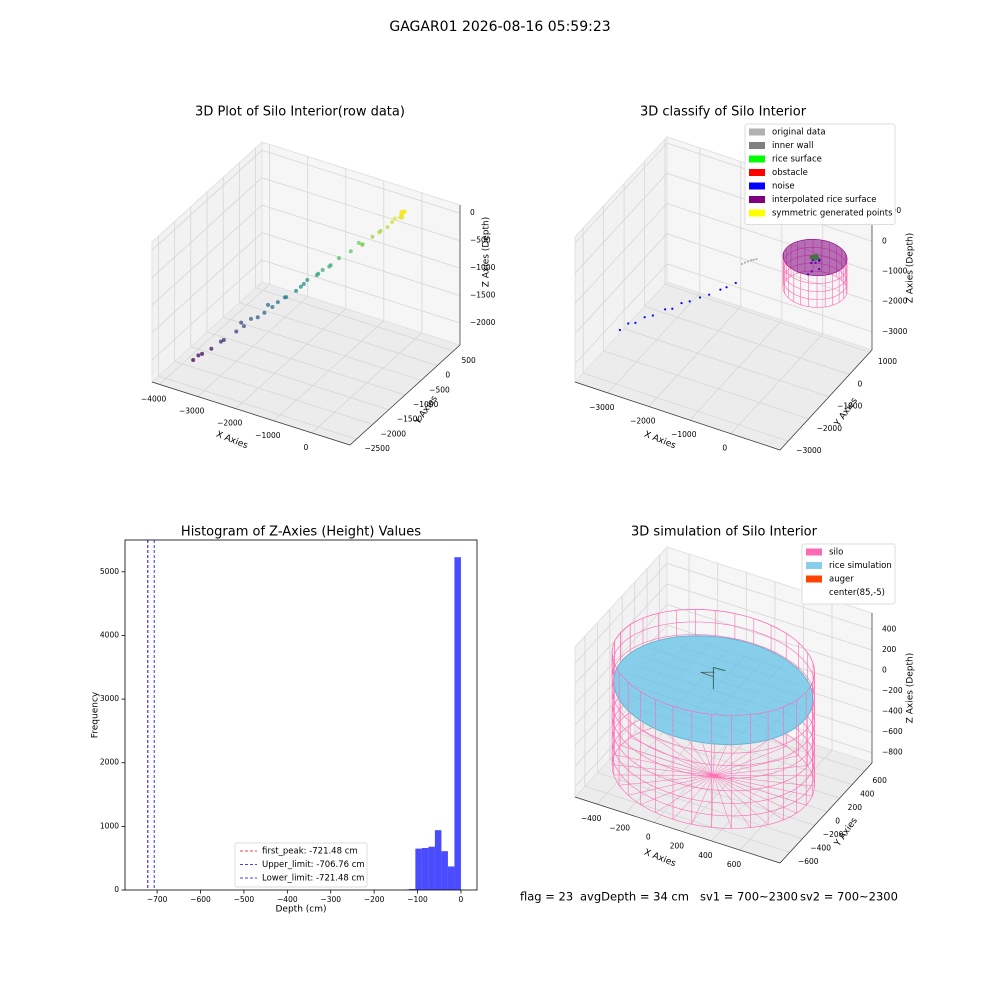 This screenshot has height=1000, width=1000. Describe the element at coordinates (301, 715) in the screenshot. I see `plot-frame` at that location.